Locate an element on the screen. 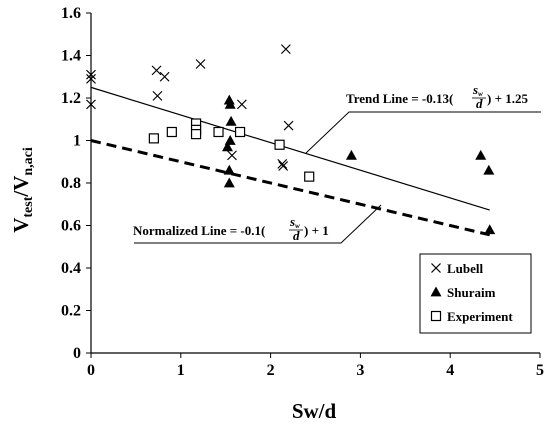  normalized-line-label: Normalized Line = -0.1( is located at coordinates (199, 230).